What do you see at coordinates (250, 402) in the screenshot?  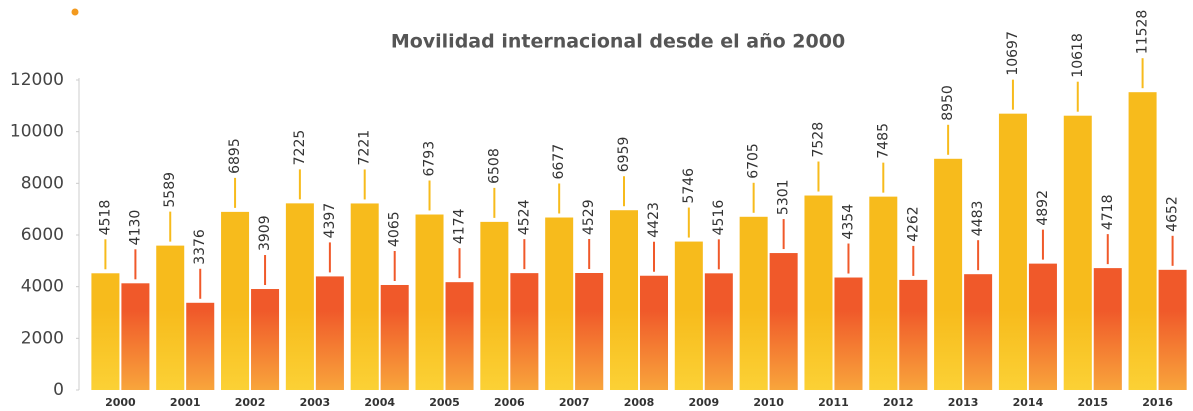 I see `x-tick-label: 2002` at bounding box center [250, 402].